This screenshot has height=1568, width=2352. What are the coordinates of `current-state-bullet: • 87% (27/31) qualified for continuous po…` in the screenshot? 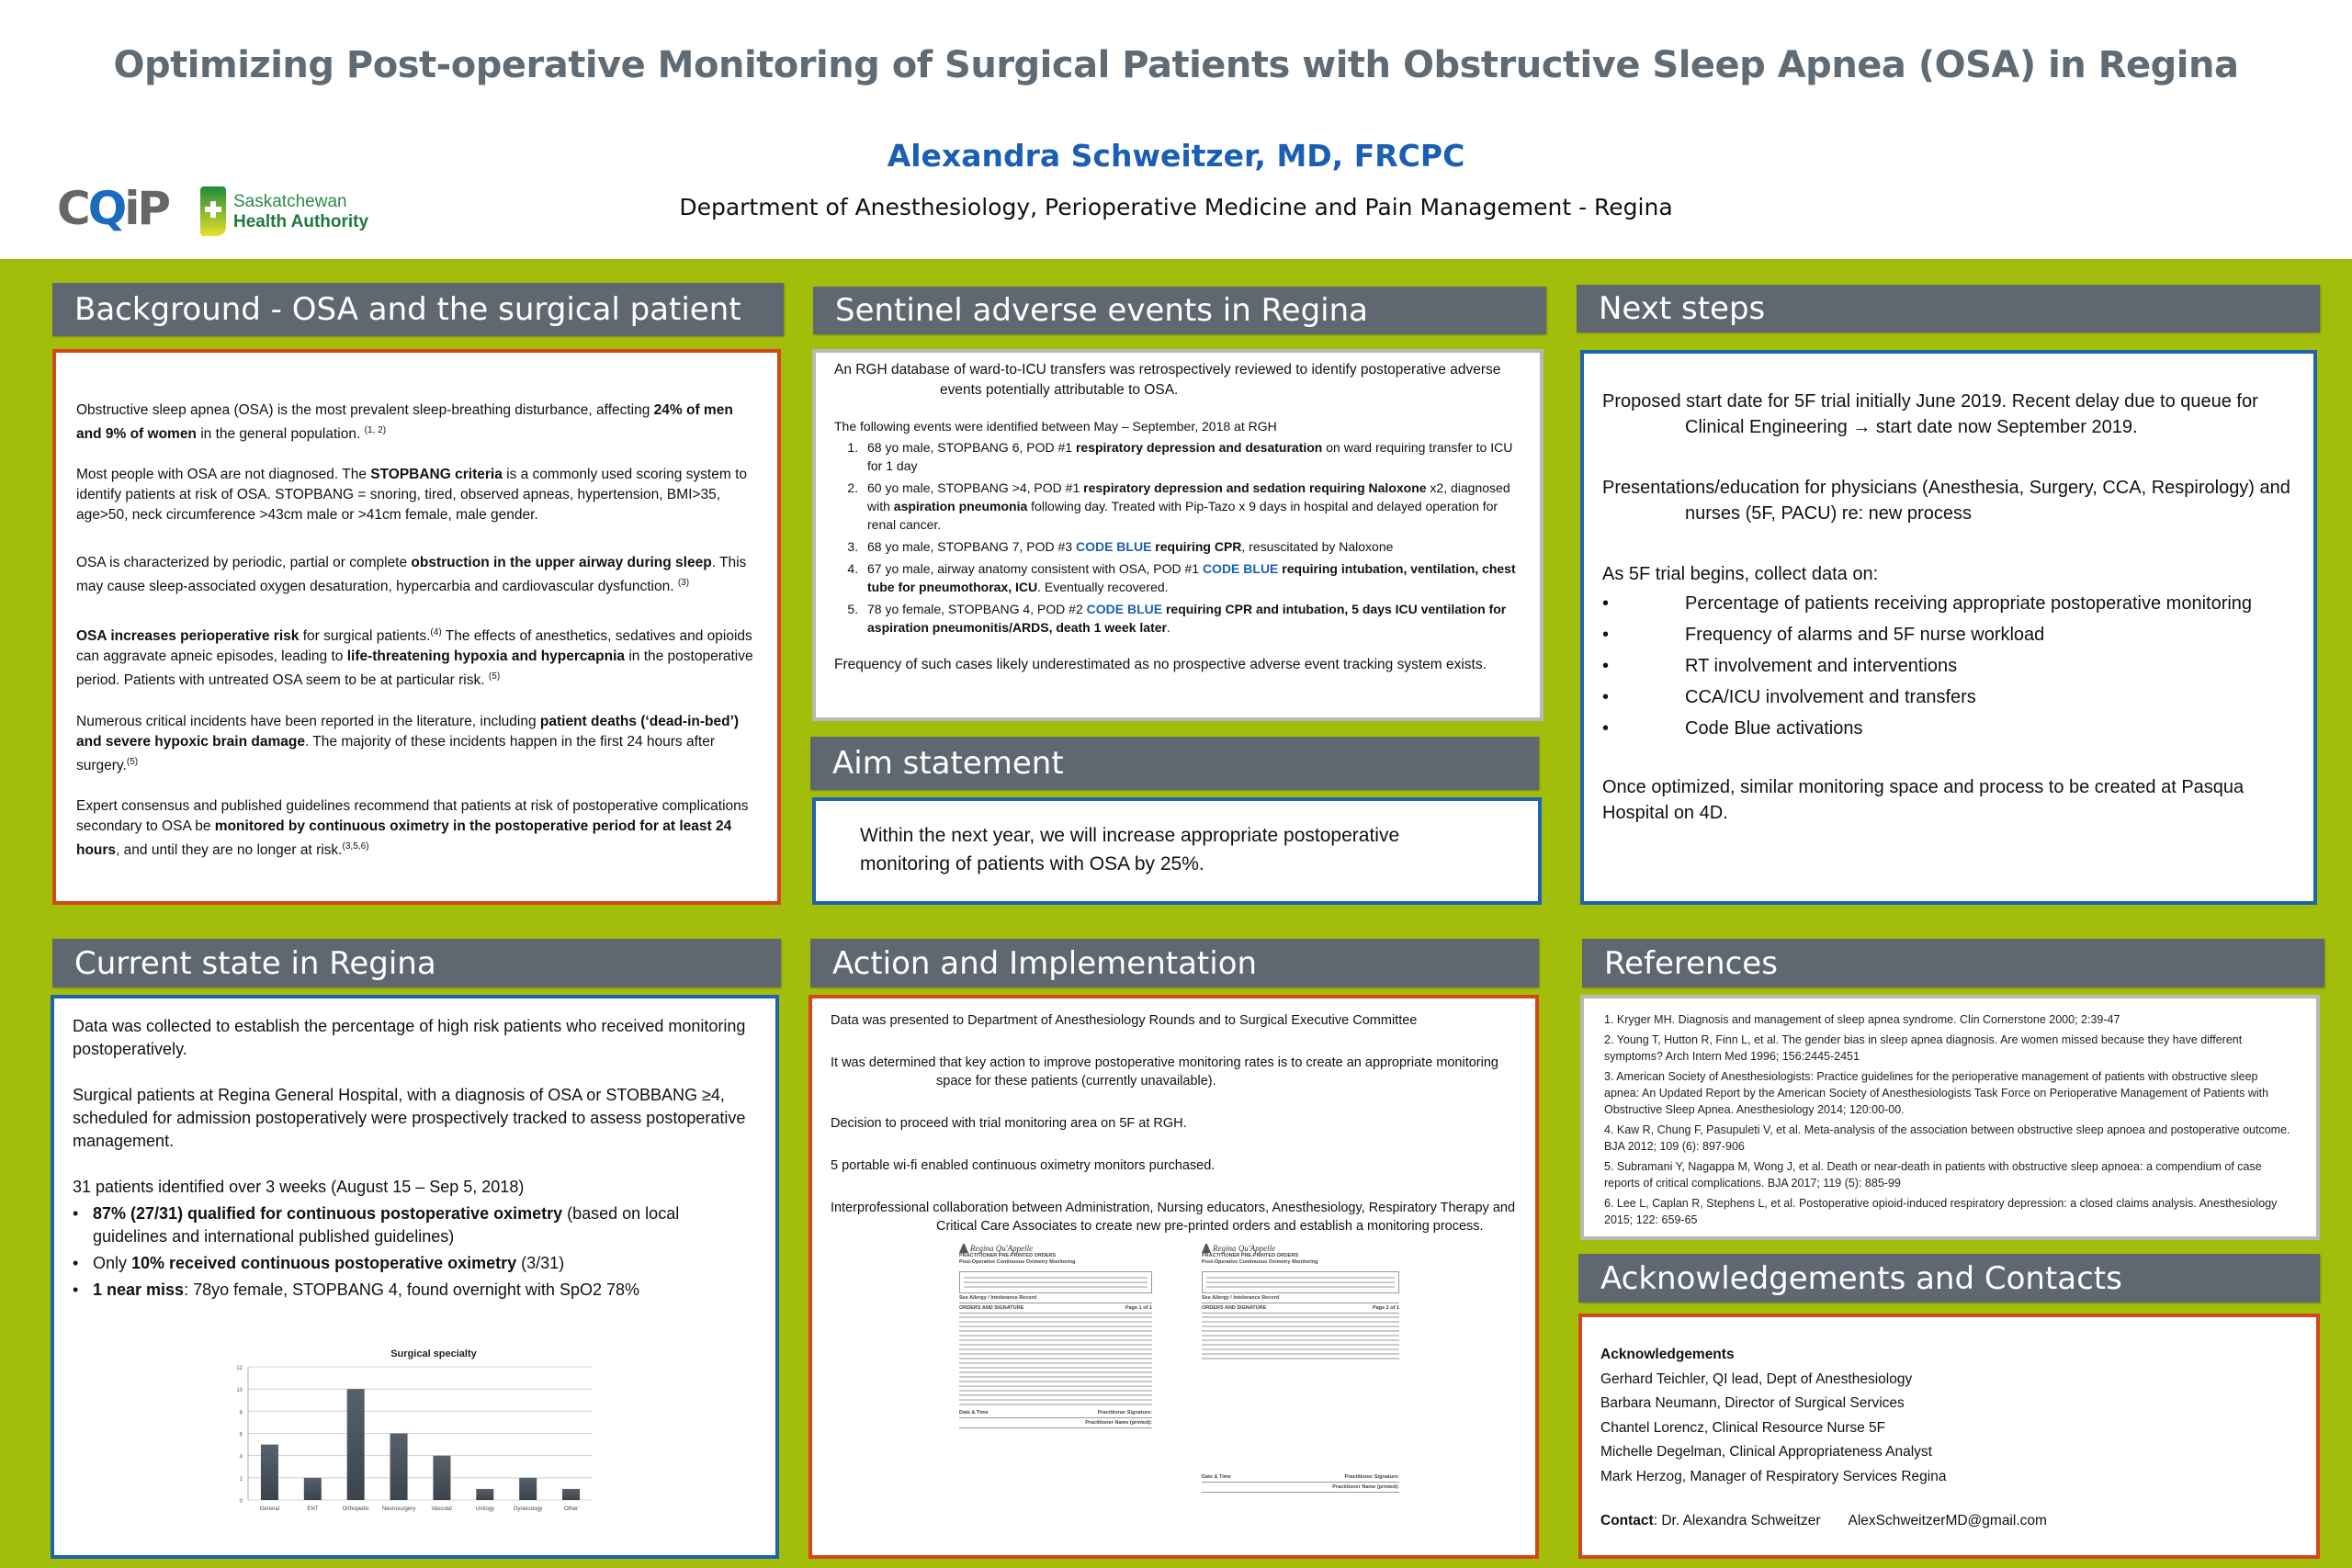 It's located at (415, 1225).